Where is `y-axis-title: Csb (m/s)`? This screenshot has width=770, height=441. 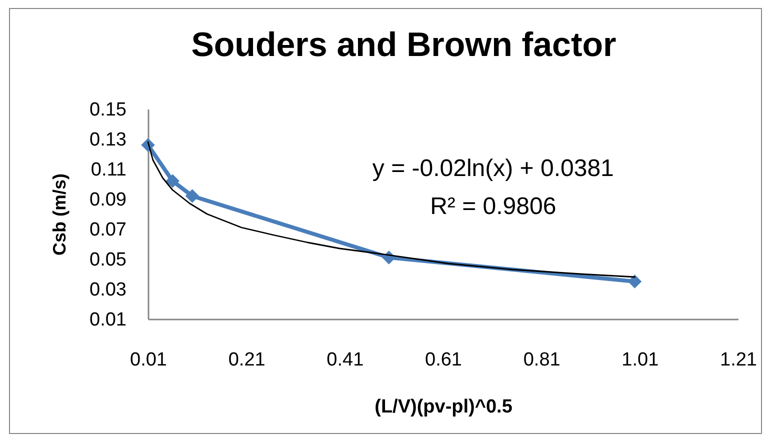 y-axis-title: Csb (m/s) is located at coordinates (60, 214).